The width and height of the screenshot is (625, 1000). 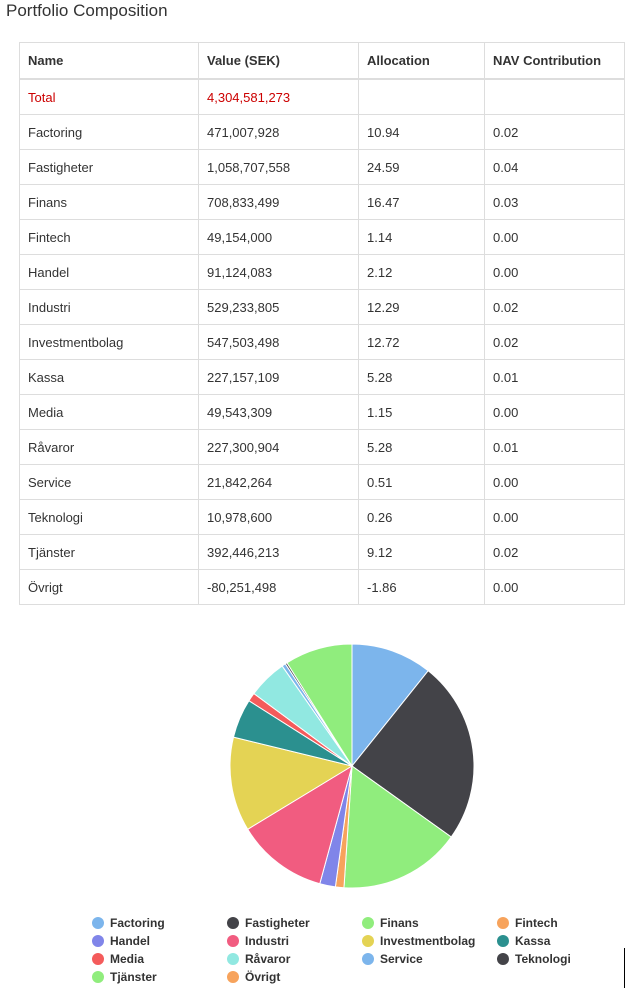 I want to click on cell-name: Tjänster, so click(x=109, y=552).